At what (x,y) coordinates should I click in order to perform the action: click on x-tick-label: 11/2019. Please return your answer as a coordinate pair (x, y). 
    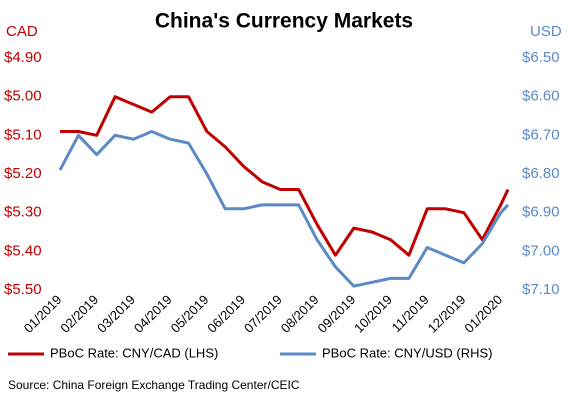
    Looking at the image, I should click on (410, 313).